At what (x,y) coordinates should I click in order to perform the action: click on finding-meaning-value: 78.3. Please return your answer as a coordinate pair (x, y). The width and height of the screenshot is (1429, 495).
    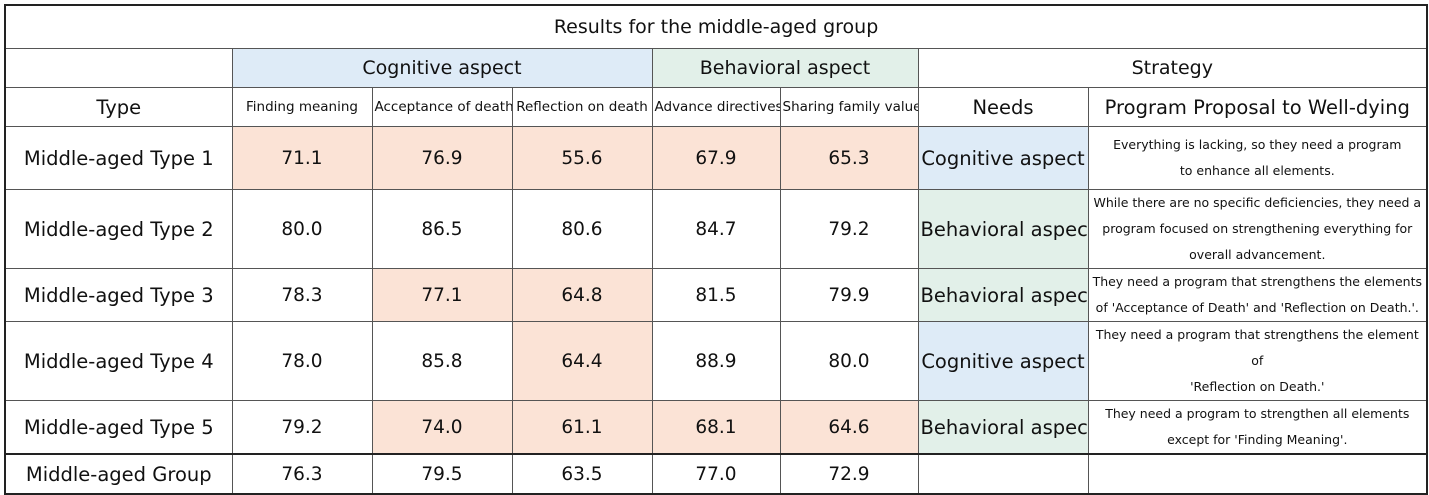
    Looking at the image, I should click on (302, 295).